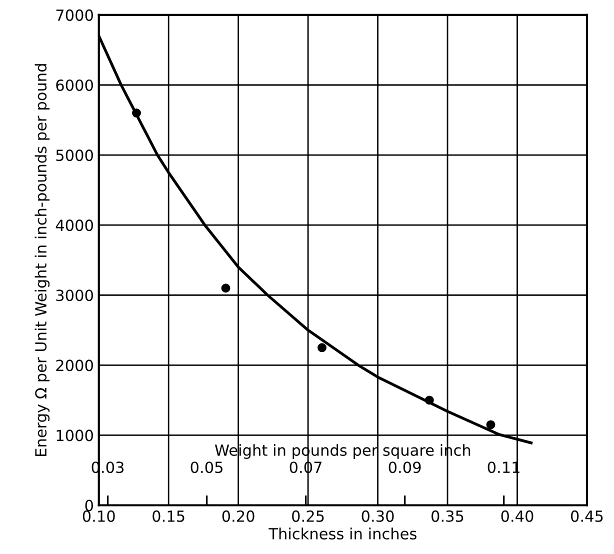 The width and height of the screenshot is (614, 554). What do you see at coordinates (378, 516) in the screenshot?
I see `x-tick-label: 0.30` at bounding box center [378, 516].